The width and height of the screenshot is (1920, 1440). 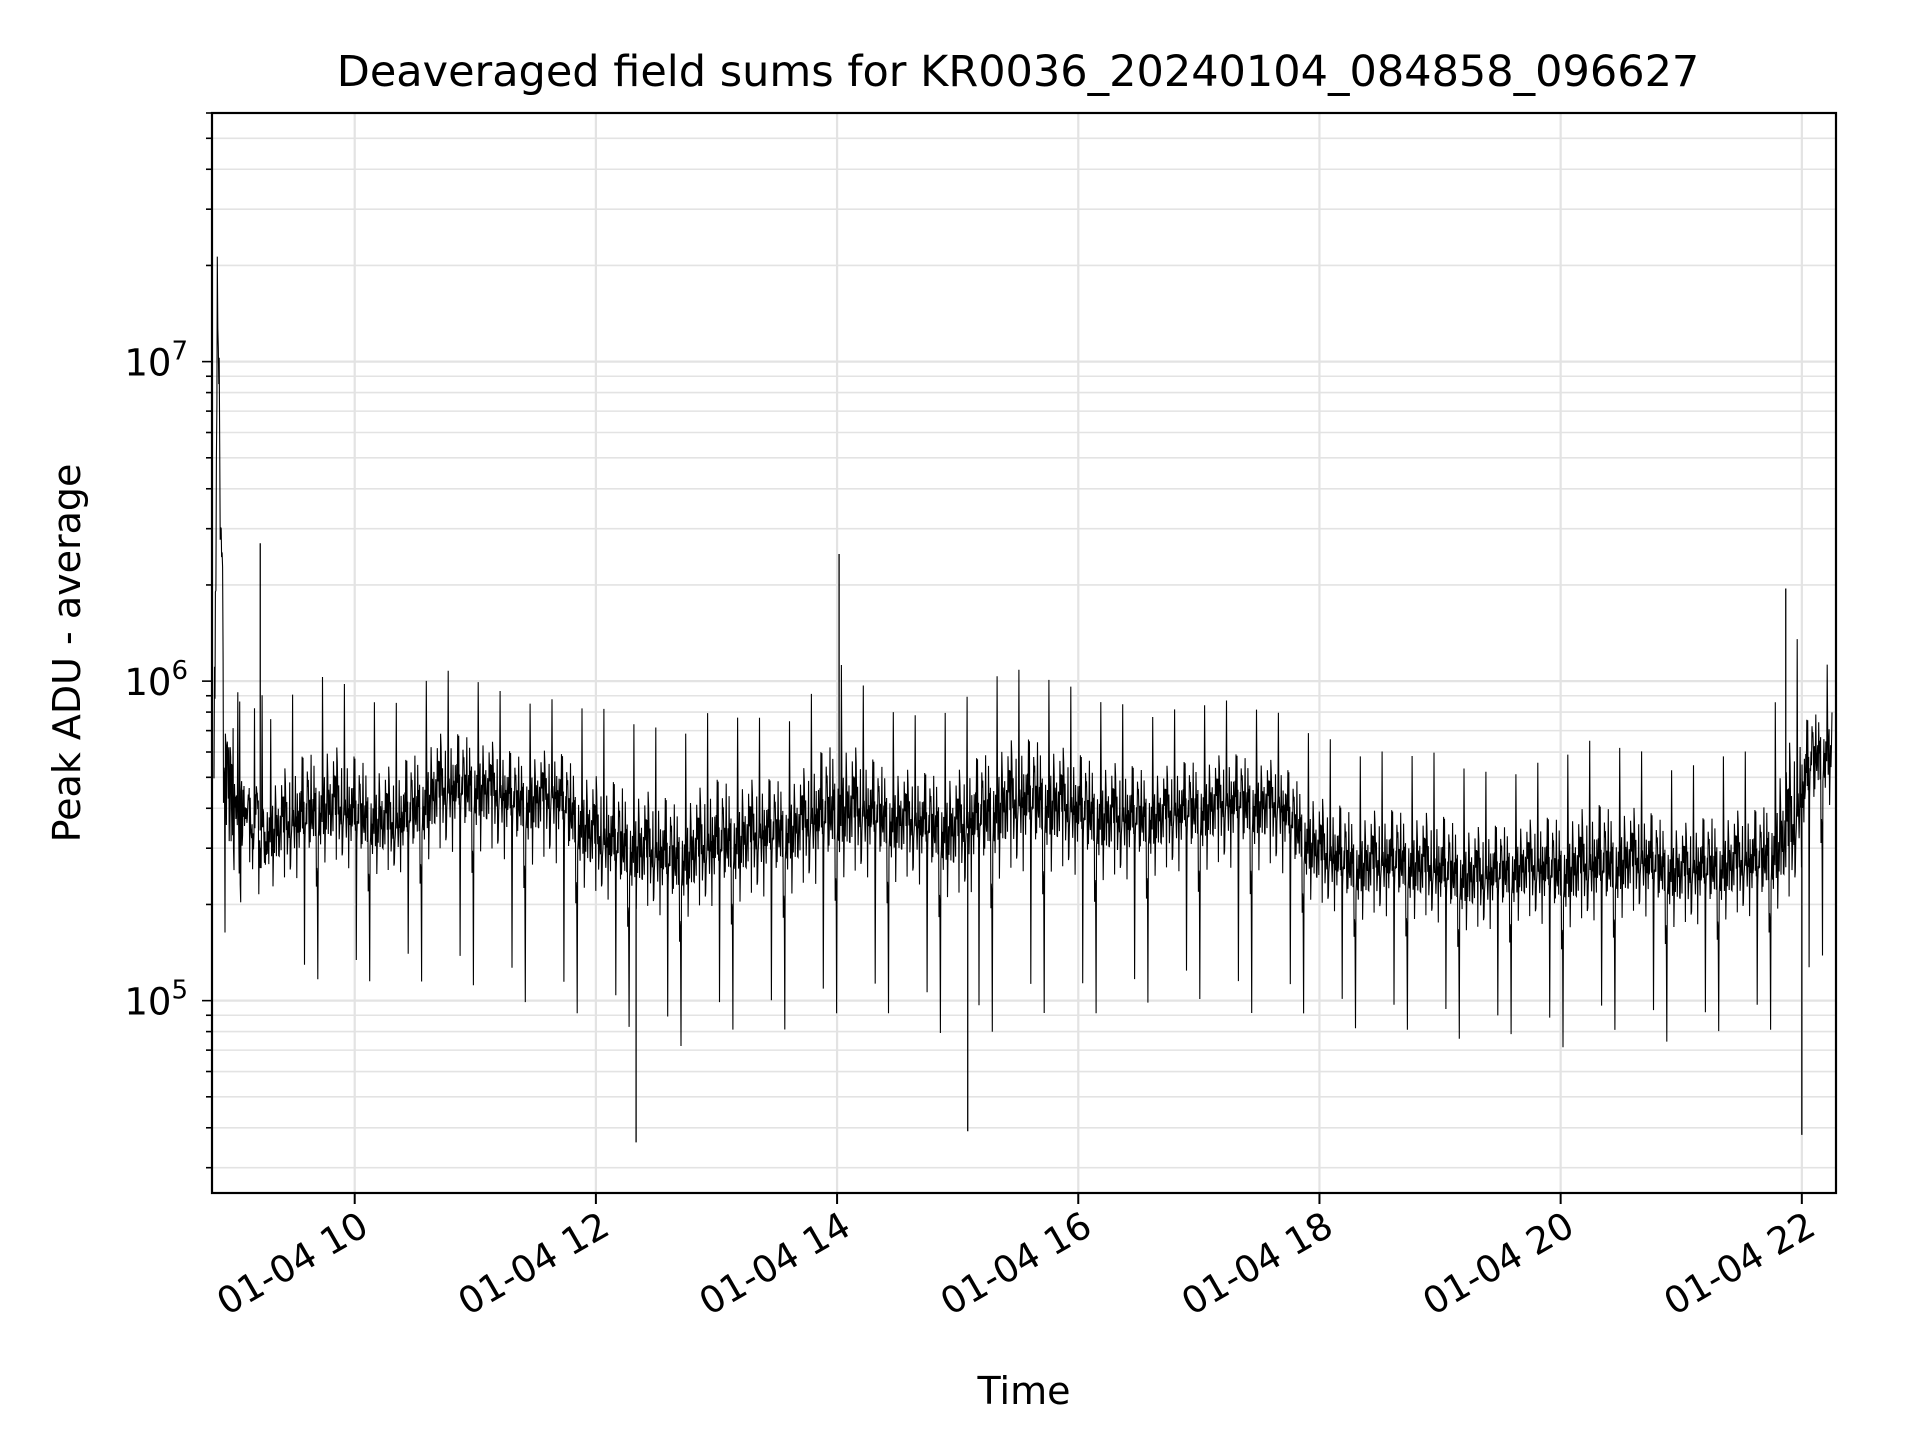 What do you see at coordinates (1024, 1391) in the screenshot?
I see `x-axis-label: Time` at bounding box center [1024, 1391].